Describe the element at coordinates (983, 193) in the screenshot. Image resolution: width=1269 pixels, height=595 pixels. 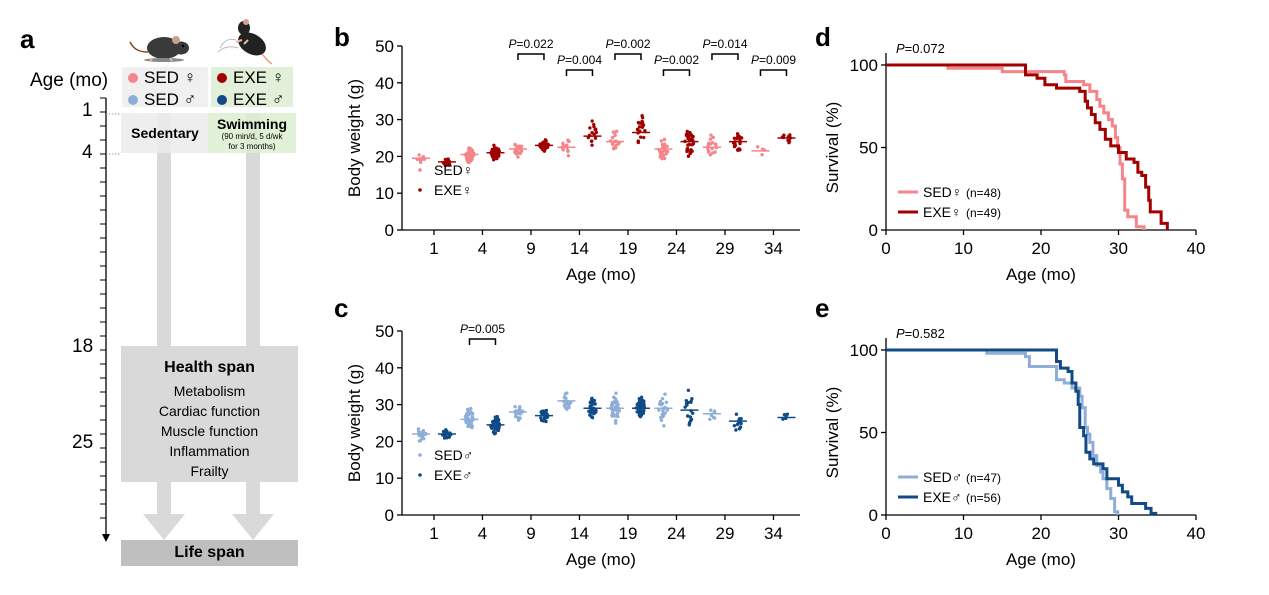
I see `legend-n: (n=48)` at that location.